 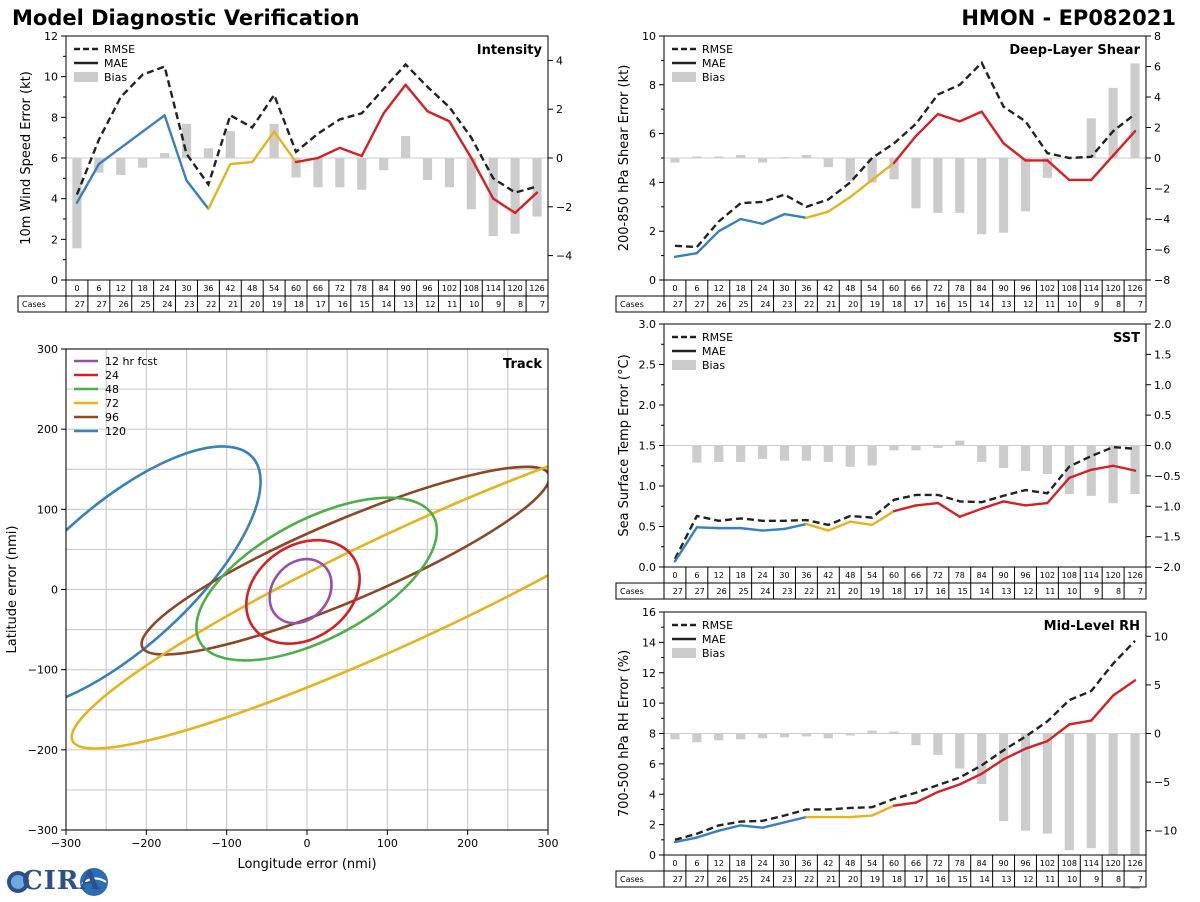 I want to click on track-ellipse-12-hr-fcst, so click(x=300, y=591).